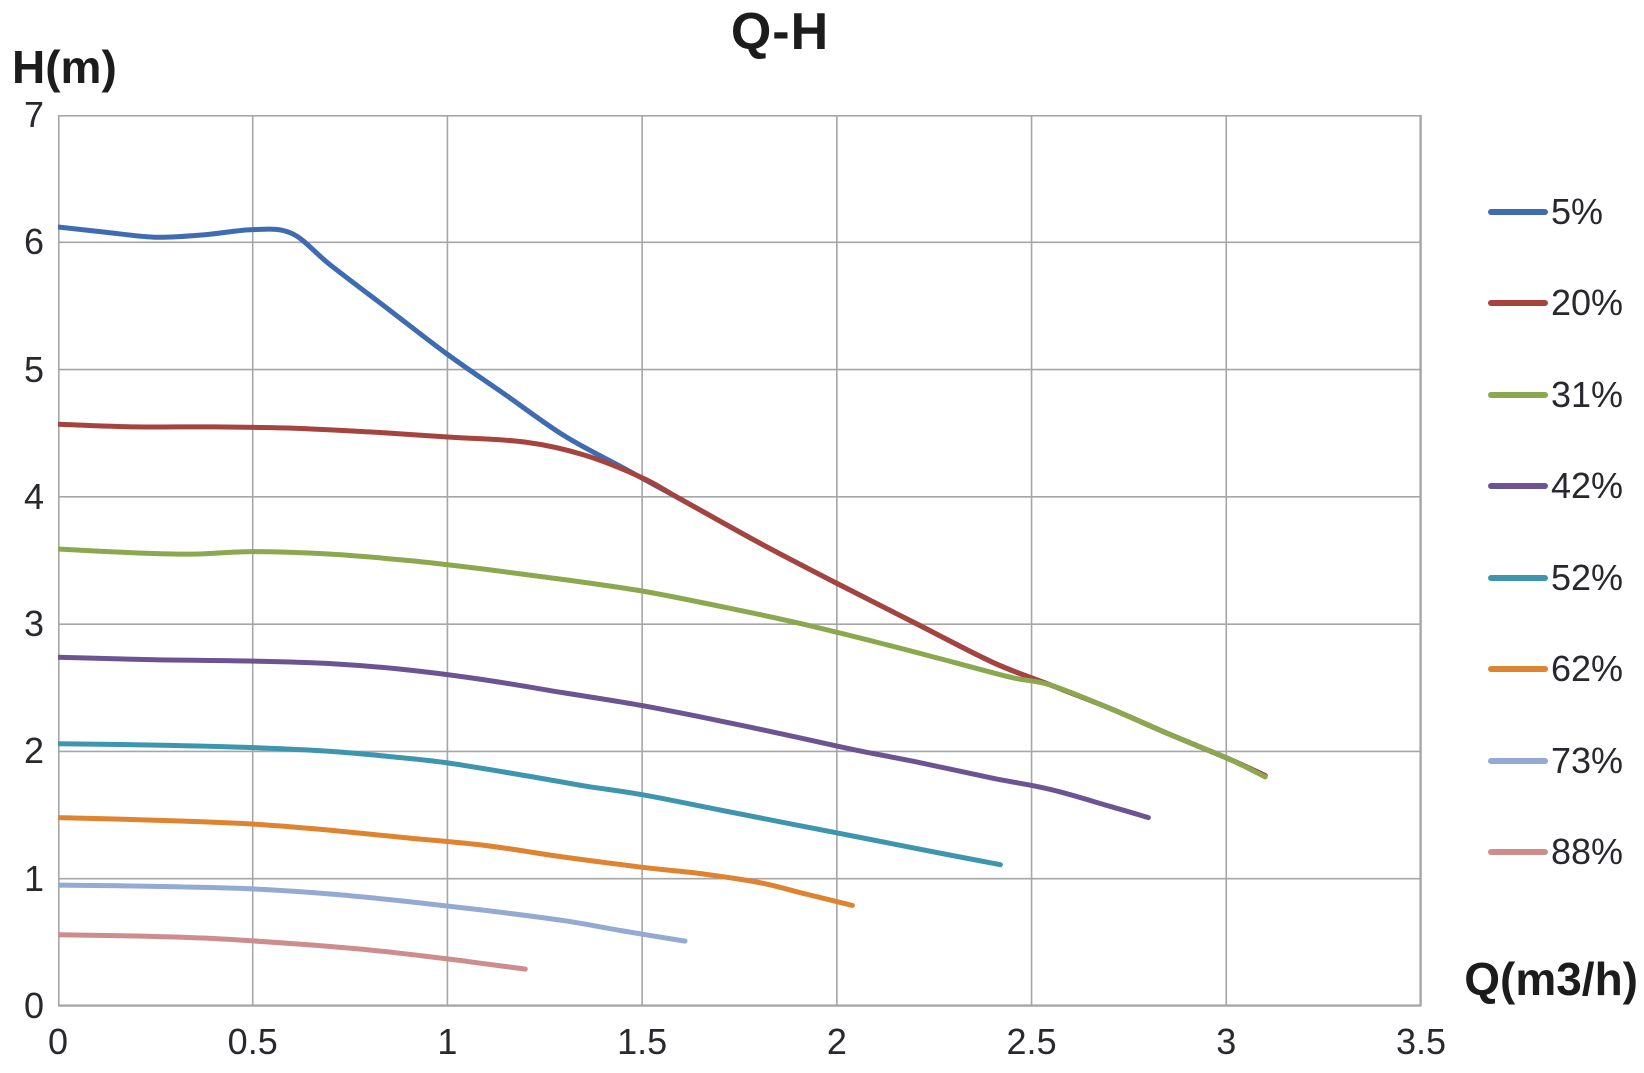 This screenshot has height=1073, width=1644. I want to click on legend-label: 42%, so click(1587, 486).